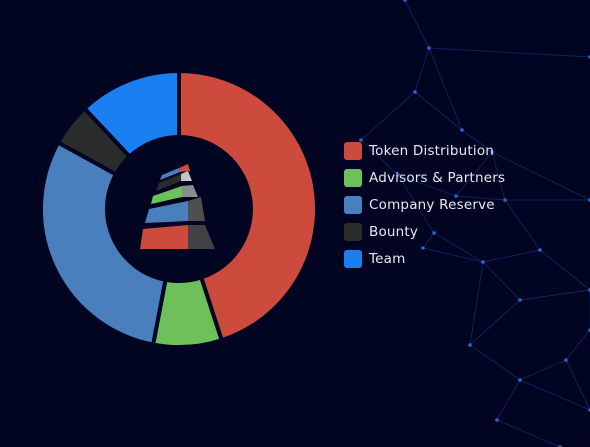  I want to click on legend-item-advisors-partners: Advisors & Partners, so click(424, 177).